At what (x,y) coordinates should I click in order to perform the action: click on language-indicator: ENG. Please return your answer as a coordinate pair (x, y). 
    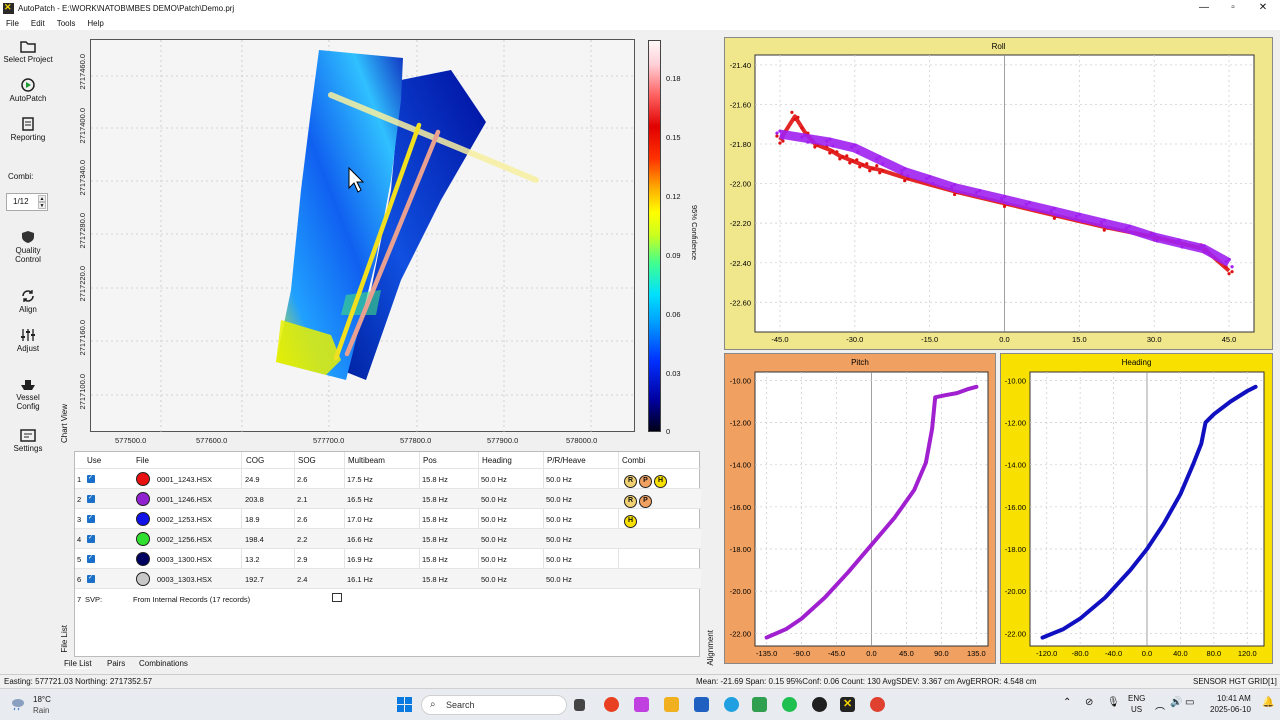
    Looking at the image, I should click on (1137, 698).